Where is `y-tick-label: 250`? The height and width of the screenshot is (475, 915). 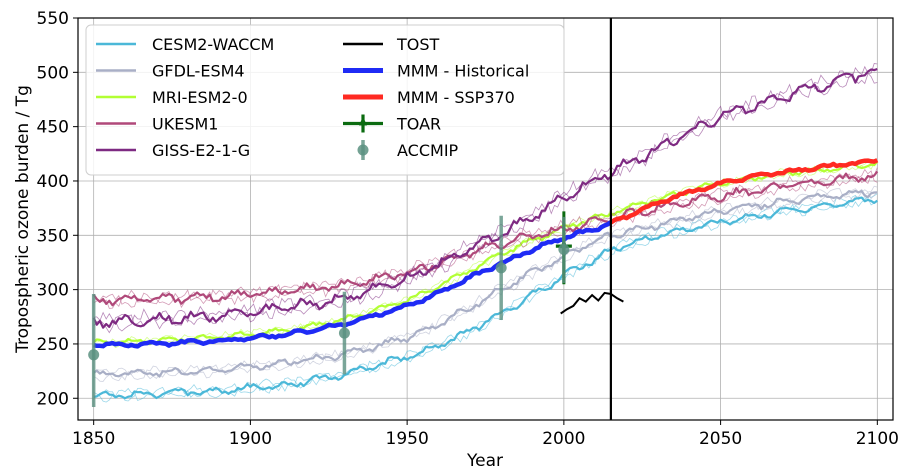
y-tick-label: 250 is located at coordinates (53, 345).